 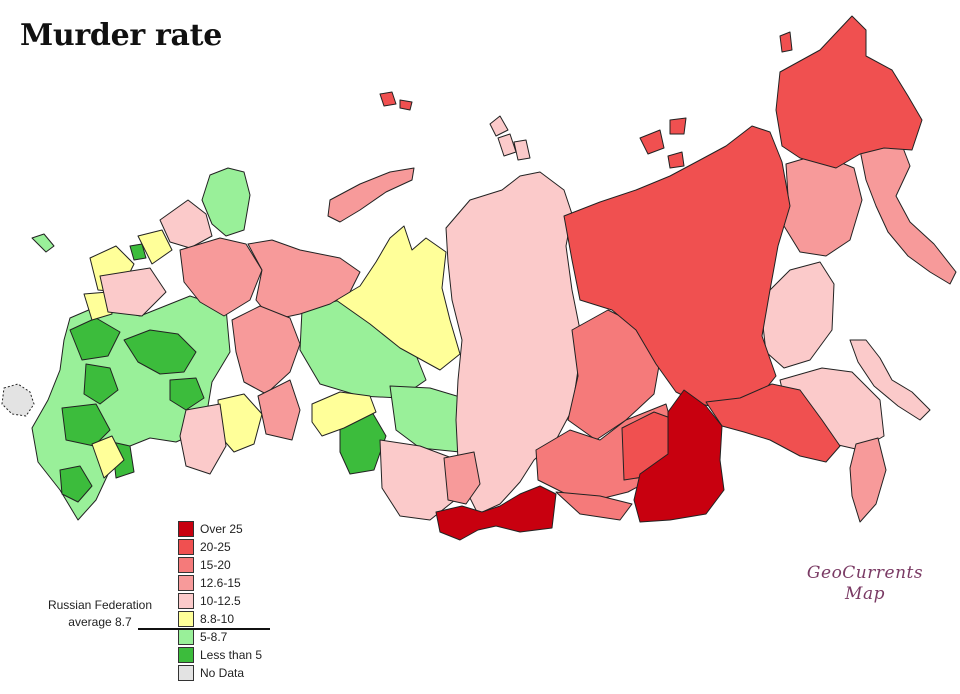 I want to click on region-dark-green-h, so click(x=138, y=252).